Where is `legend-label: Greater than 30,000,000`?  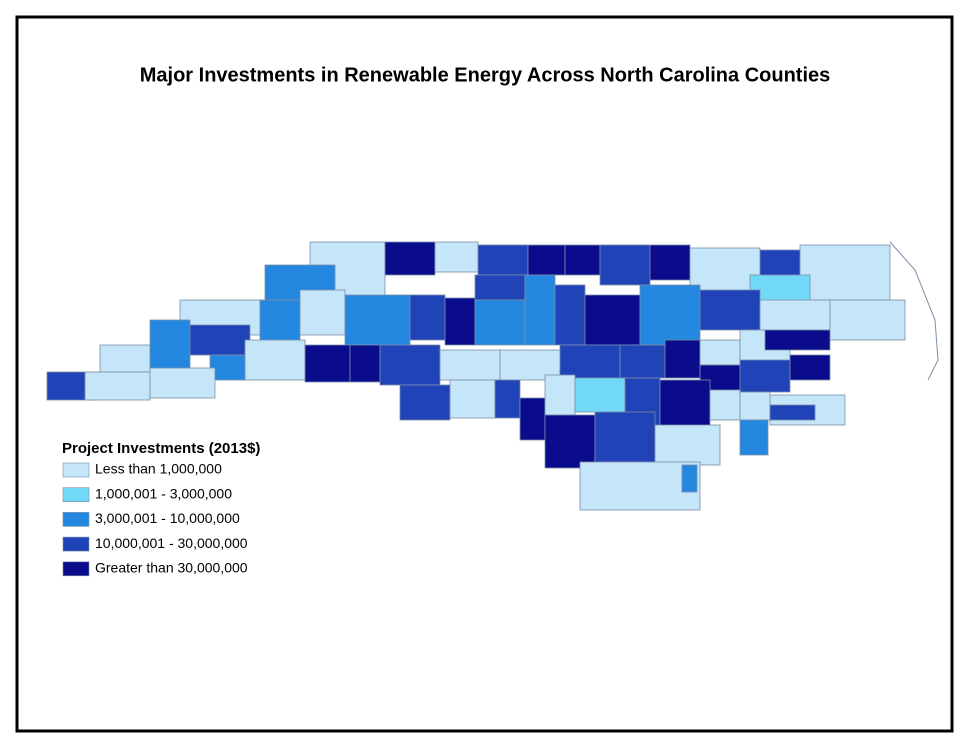 legend-label: Greater than 30,000,000 is located at coordinates (171, 568).